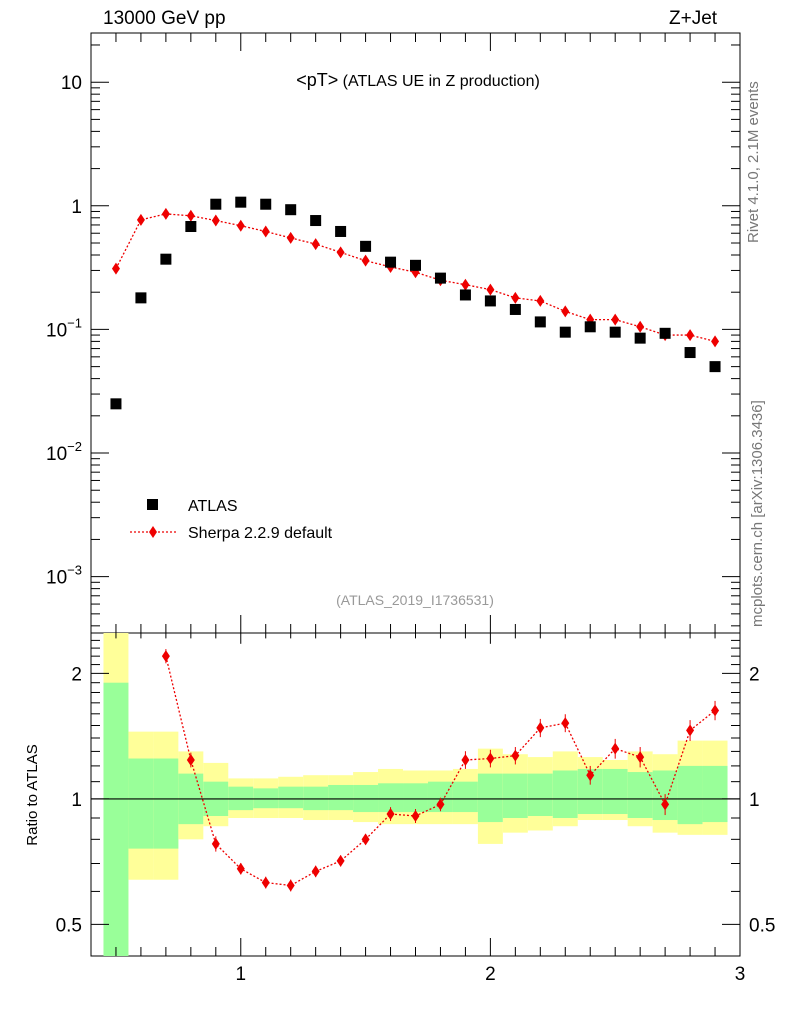 The image size is (786, 1024). I want to click on ratio-ytick-label-left: 2, so click(76, 674).